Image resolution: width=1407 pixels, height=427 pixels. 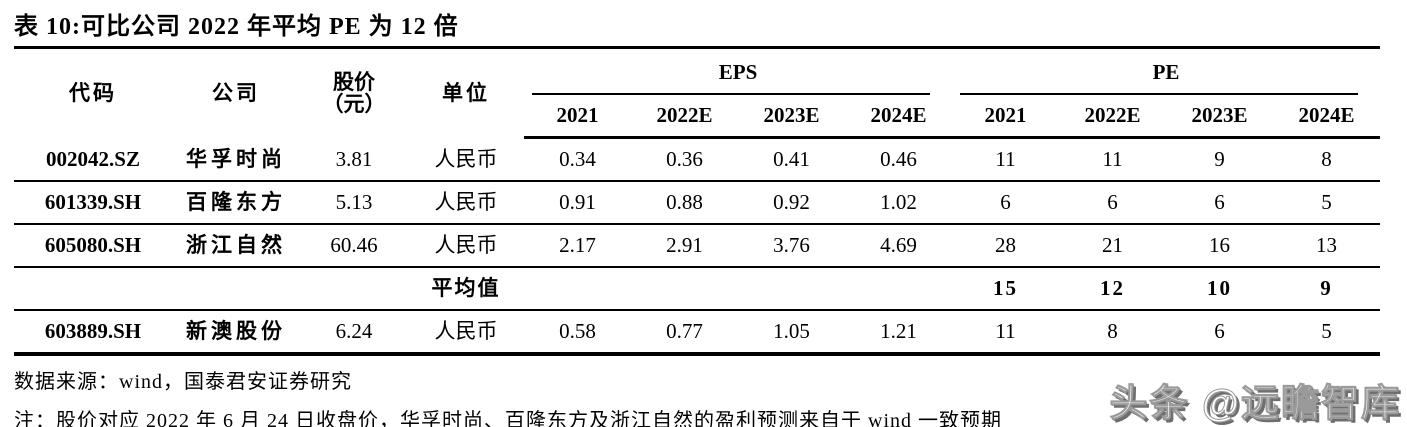 I want to click on cell-eps-2021: 2.17, so click(x=577, y=246).